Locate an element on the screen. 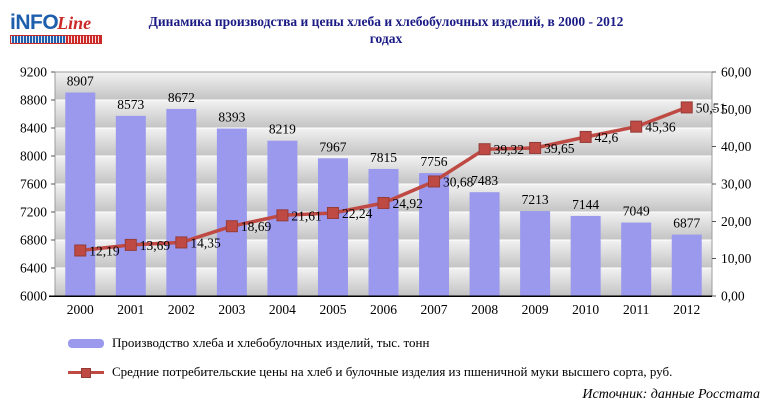 This screenshot has height=413, width=772. source-note: Источник: данные Росстата is located at coordinates (671, 394).